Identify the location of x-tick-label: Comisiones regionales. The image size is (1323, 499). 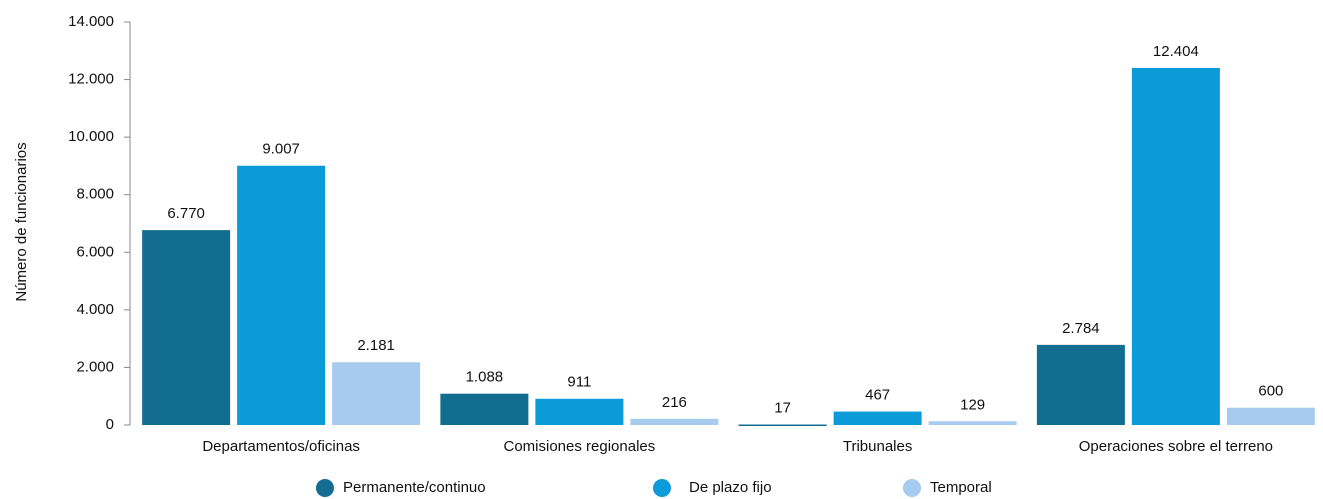
(580, 446).